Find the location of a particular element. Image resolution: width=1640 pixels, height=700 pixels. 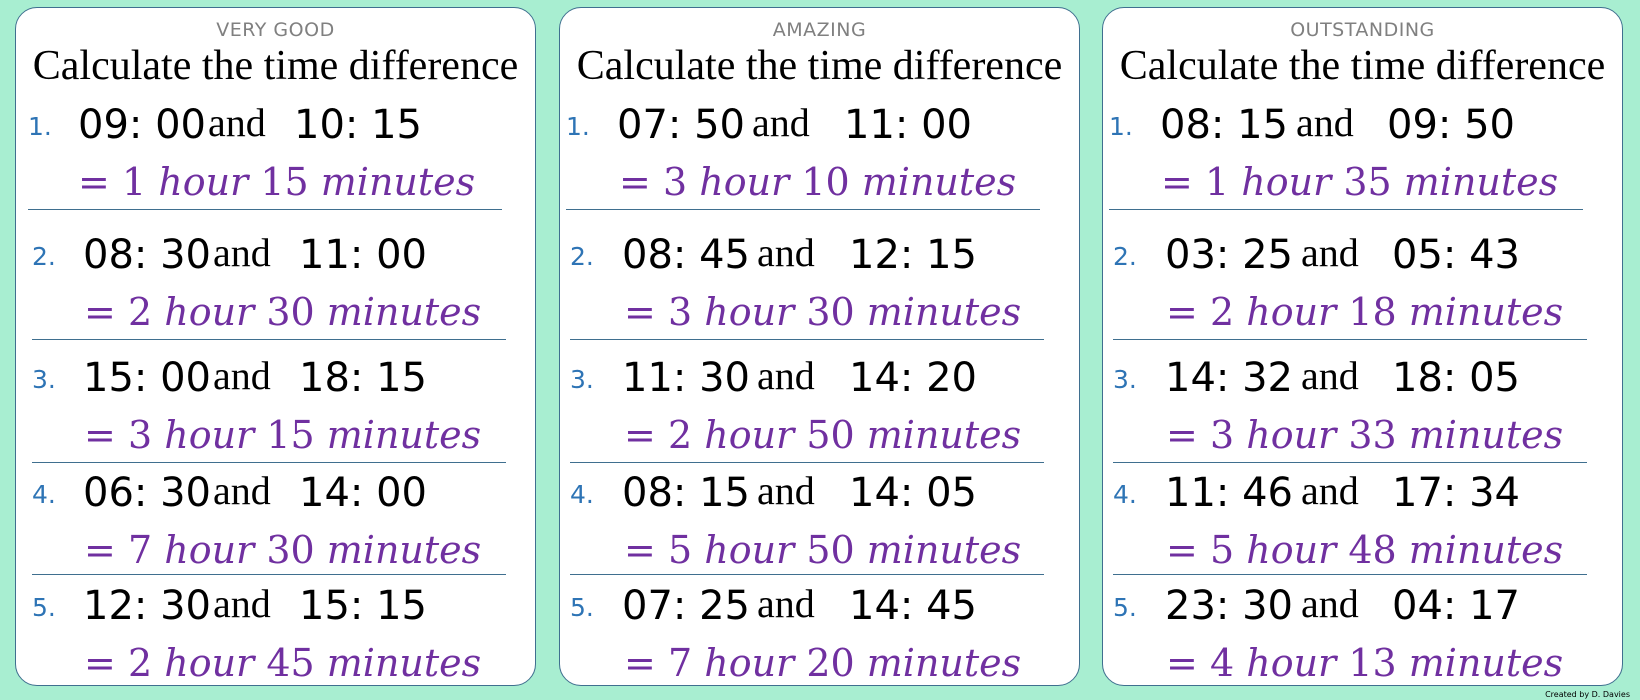

answer-hours: 1 is located at coordinates (134, 182).